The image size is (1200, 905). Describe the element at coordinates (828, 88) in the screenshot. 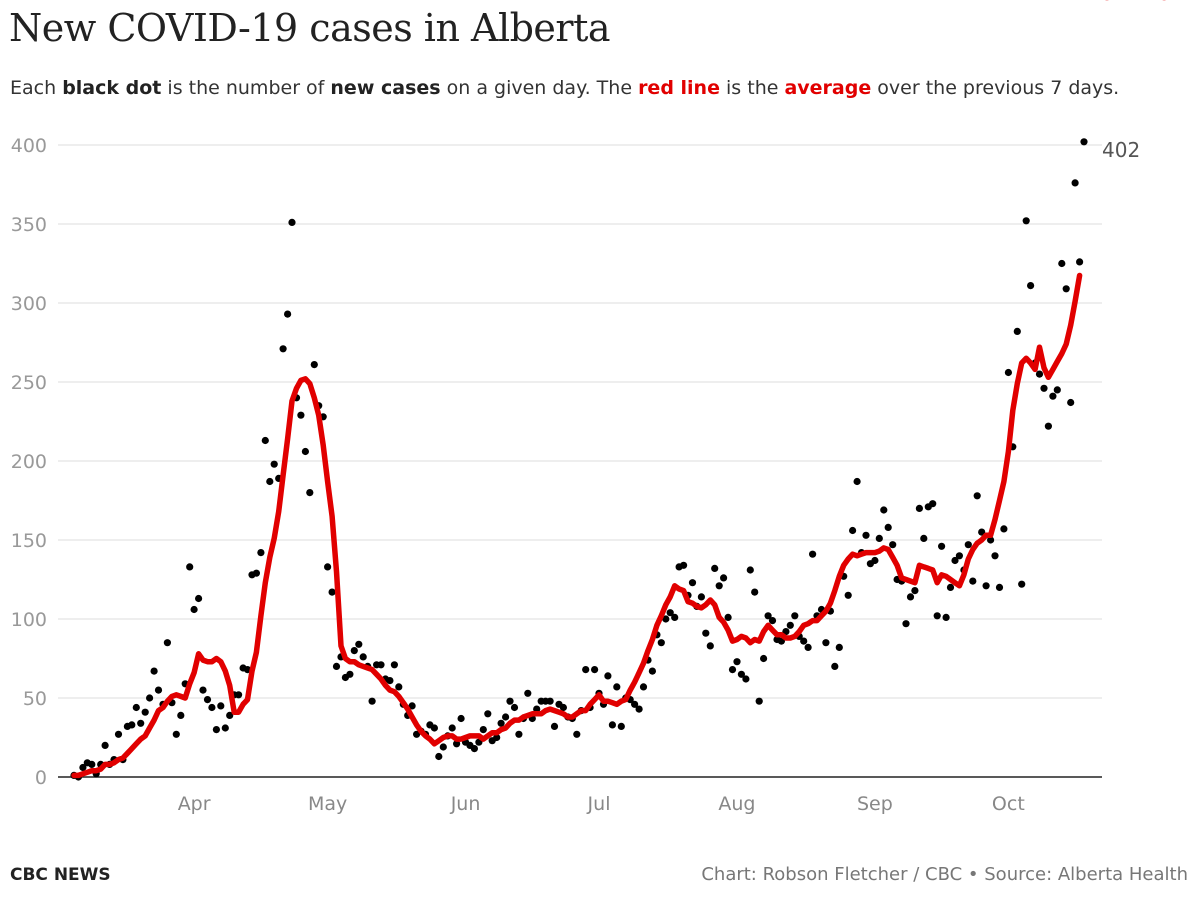

I see `subtitle-average: average` at that location.